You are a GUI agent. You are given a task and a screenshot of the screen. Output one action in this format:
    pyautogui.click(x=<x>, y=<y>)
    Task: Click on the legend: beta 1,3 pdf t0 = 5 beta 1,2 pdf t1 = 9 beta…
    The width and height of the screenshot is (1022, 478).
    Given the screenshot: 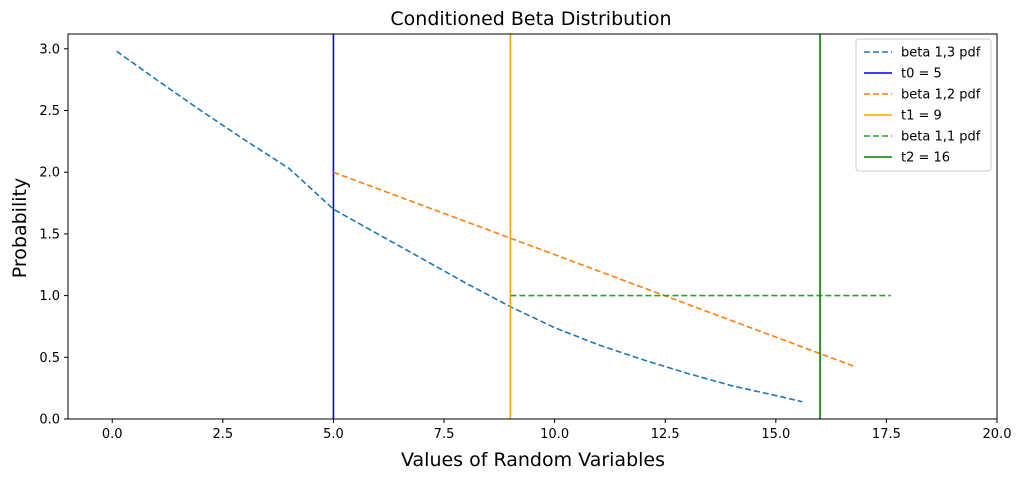 What is the action you would take?
    pyautogui.click(x=923, y=105)
    